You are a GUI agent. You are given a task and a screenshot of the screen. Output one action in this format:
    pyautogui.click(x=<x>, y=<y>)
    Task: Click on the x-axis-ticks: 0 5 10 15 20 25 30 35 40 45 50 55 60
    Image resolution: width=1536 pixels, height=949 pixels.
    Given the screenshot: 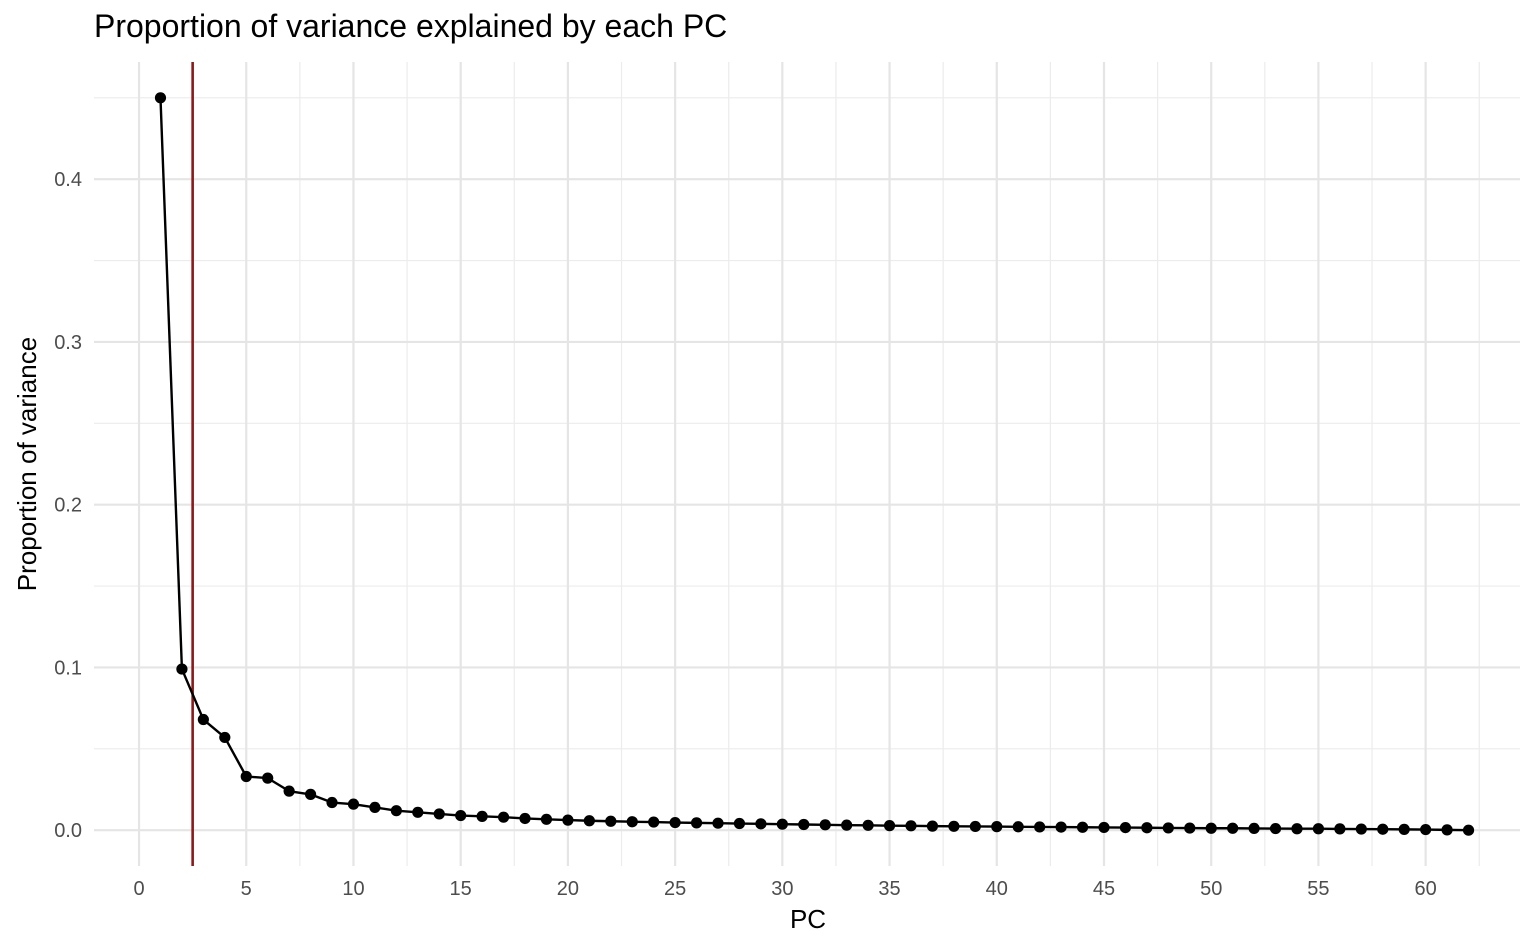 What is the action you would take?
    pyautogui.click(x=784, y=889)
    